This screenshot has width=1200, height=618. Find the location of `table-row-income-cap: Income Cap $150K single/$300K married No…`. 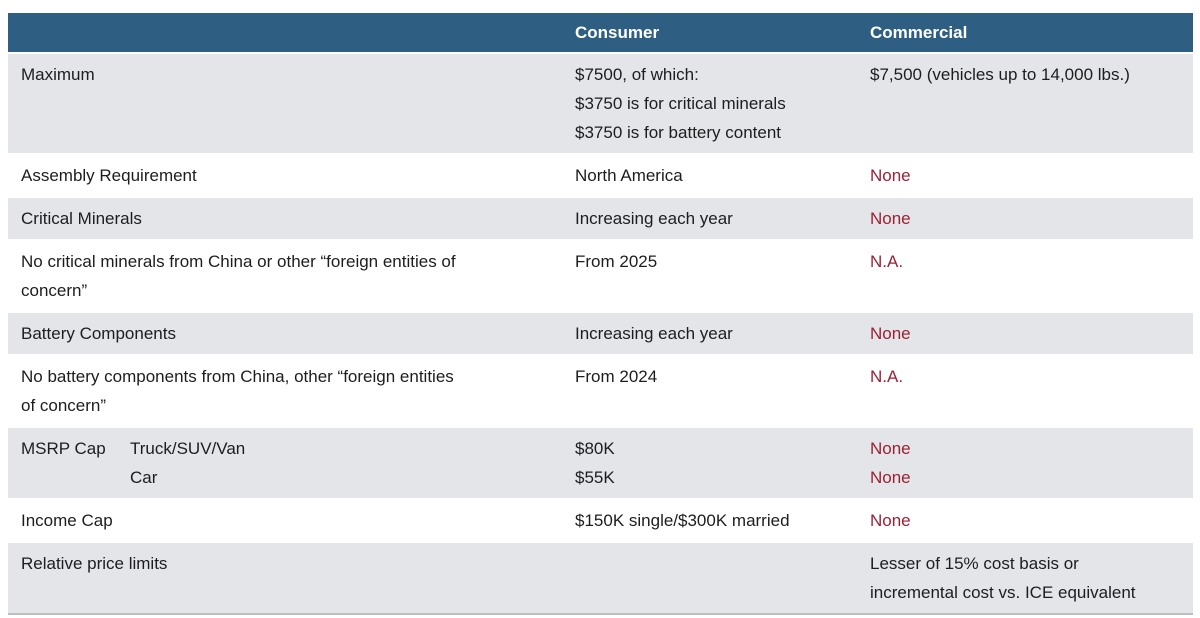

table-row-income-cap: Income Cap $150K single/$300K married No… is located at coordinates (600, 520).